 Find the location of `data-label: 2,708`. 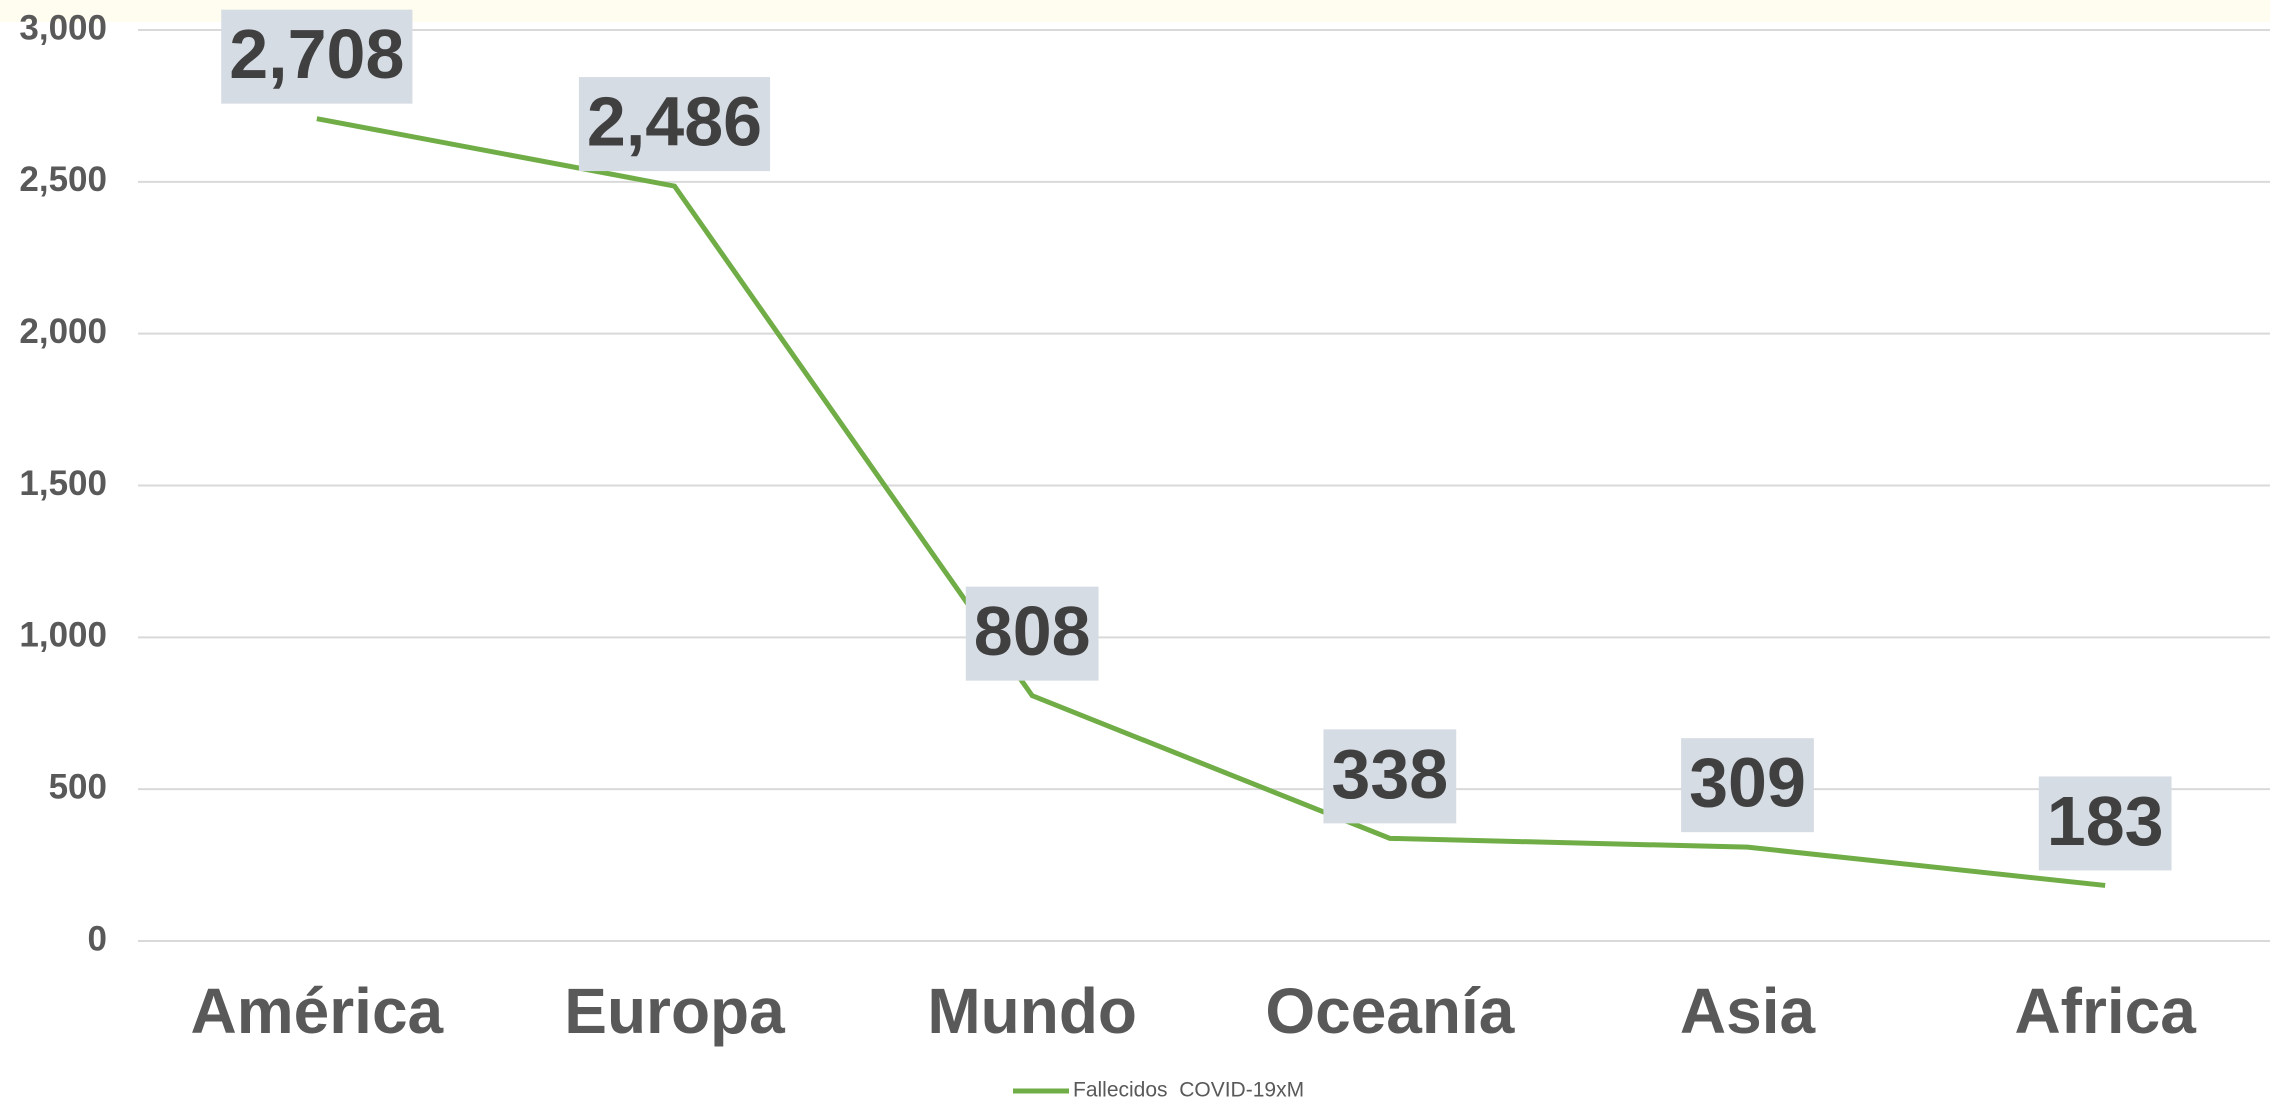

data-label: 2,708 is located at coordinates (316, 54).